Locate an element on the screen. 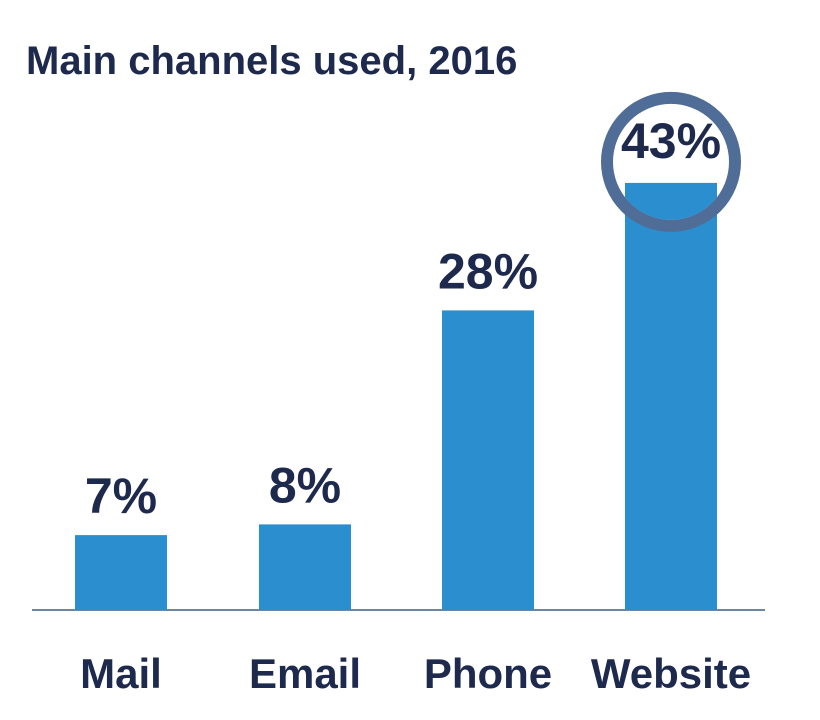 The height and width of the screenshot is (720, 820). tick-label-website: Website is located at coordinates (671, 673).